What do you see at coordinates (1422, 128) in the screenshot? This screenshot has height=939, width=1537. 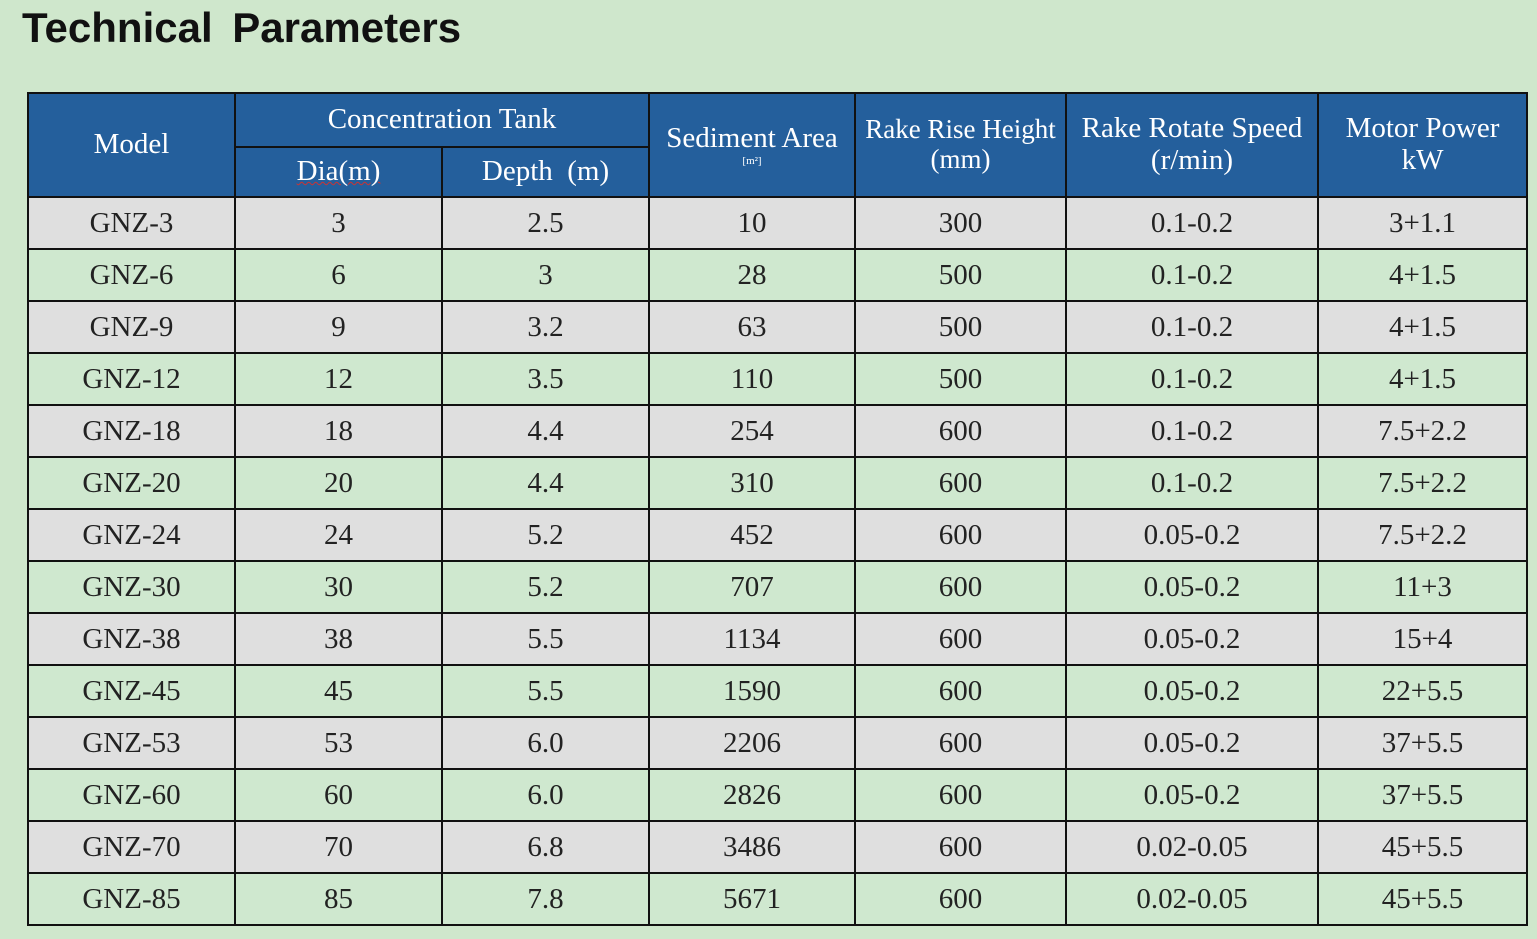 I see `header-motor-power-label: Motor Power` at bounding box center [1422, 128].